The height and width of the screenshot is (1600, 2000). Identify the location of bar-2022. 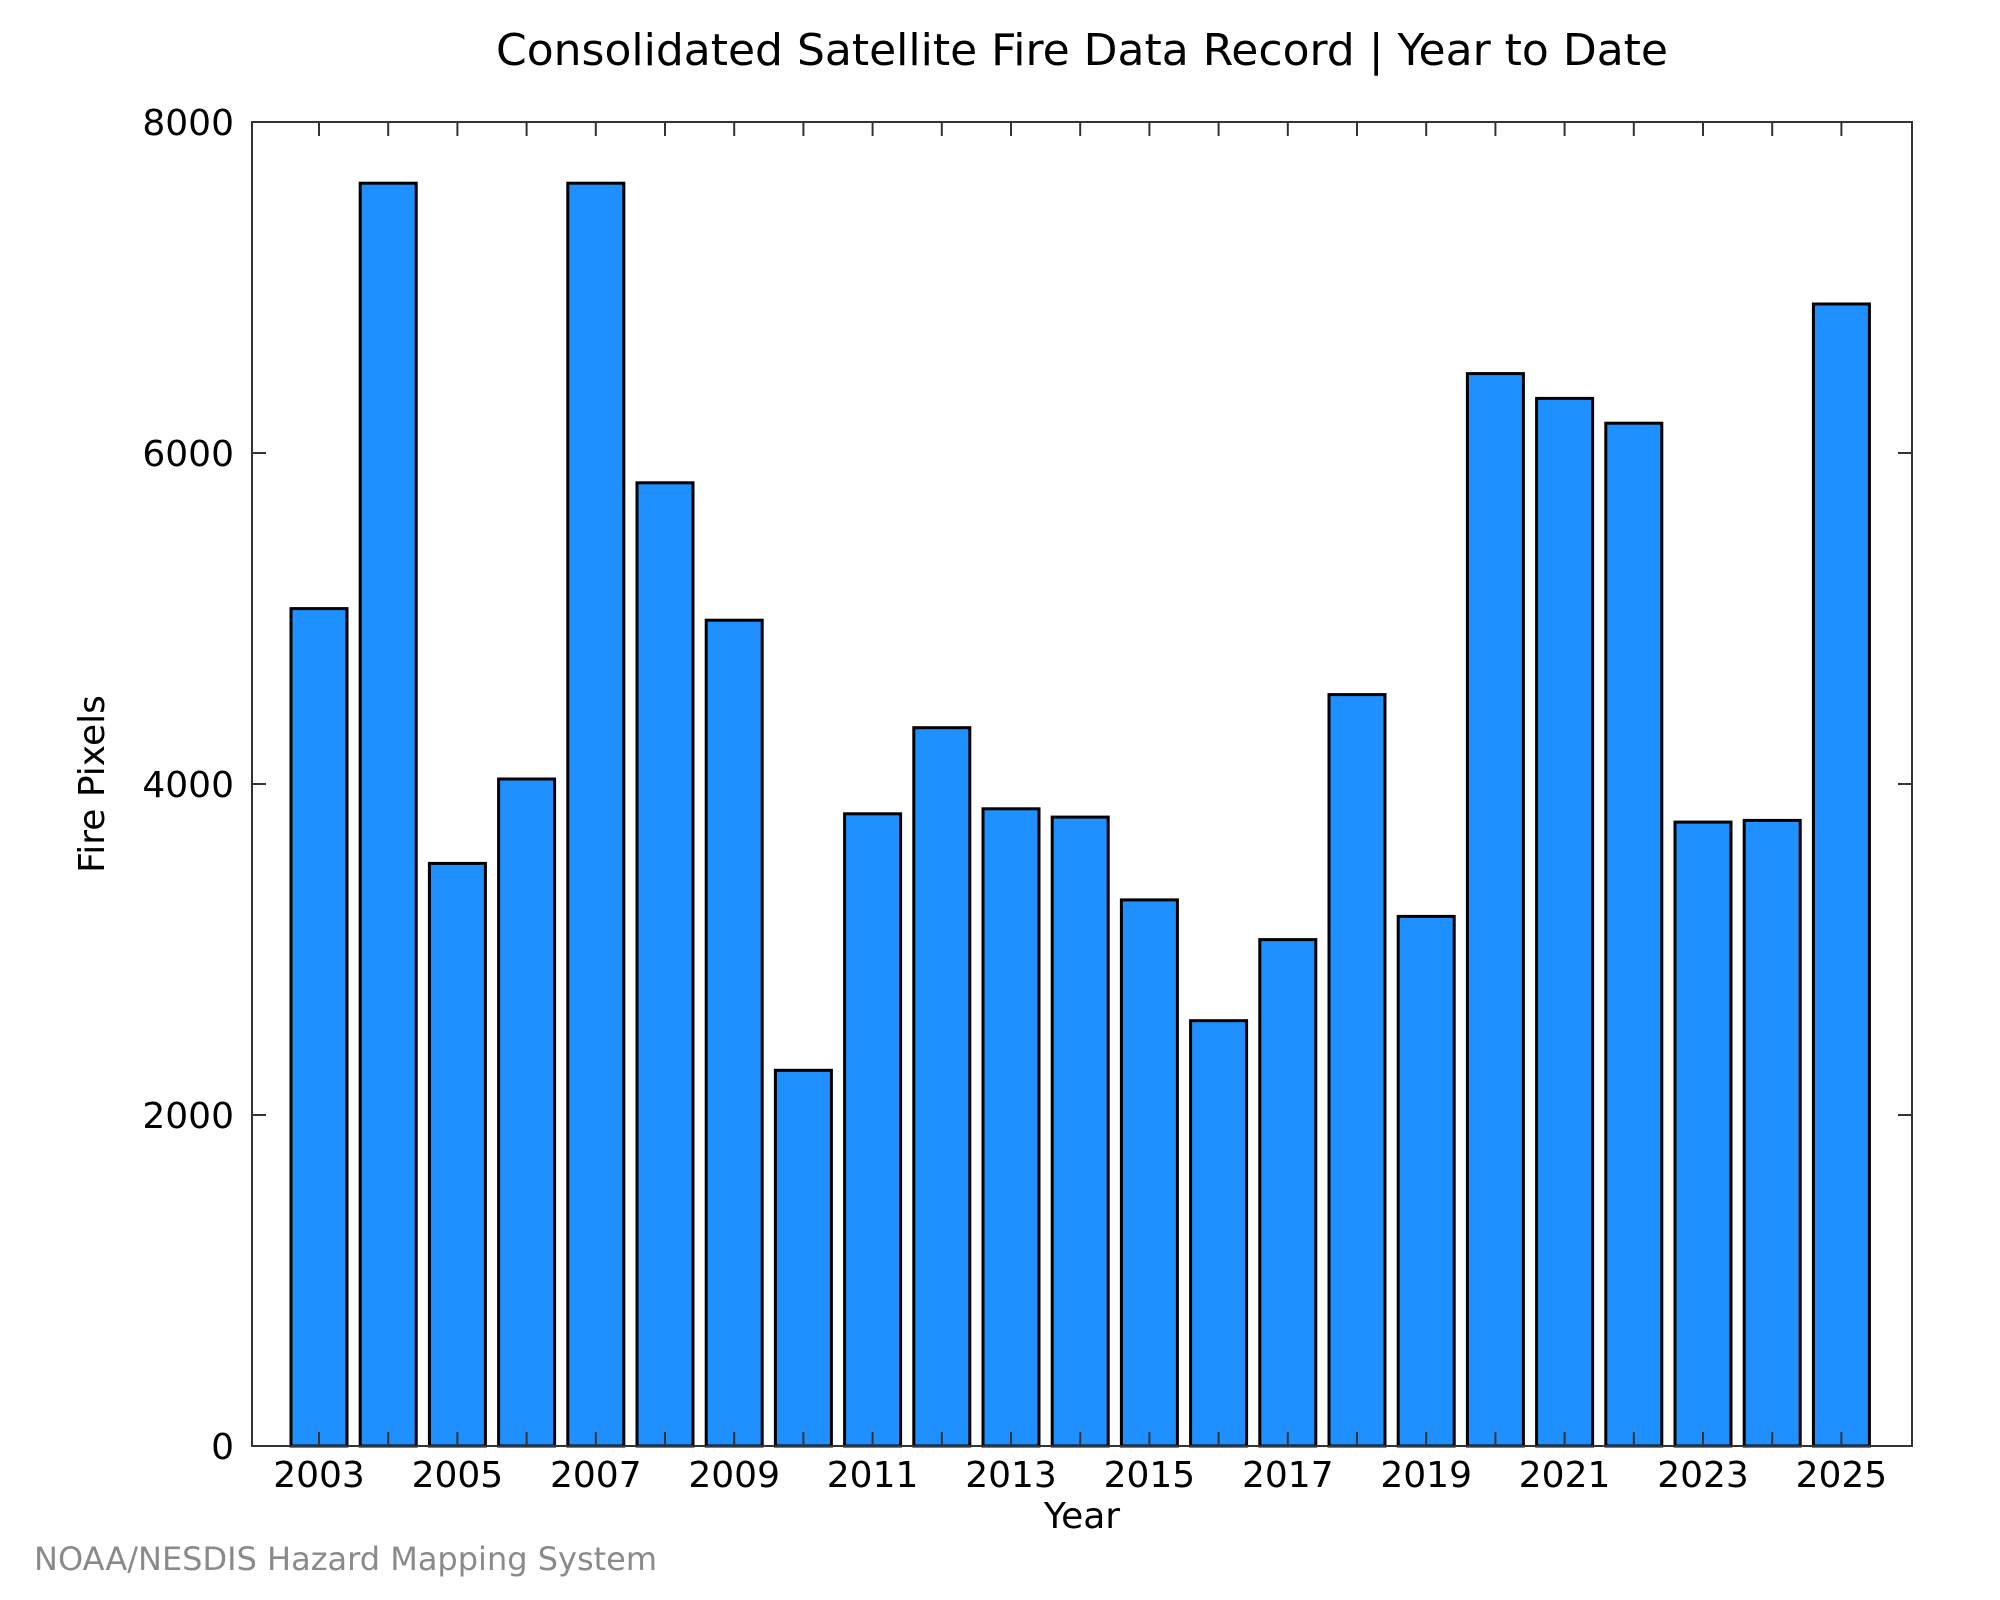
(1634, 934).